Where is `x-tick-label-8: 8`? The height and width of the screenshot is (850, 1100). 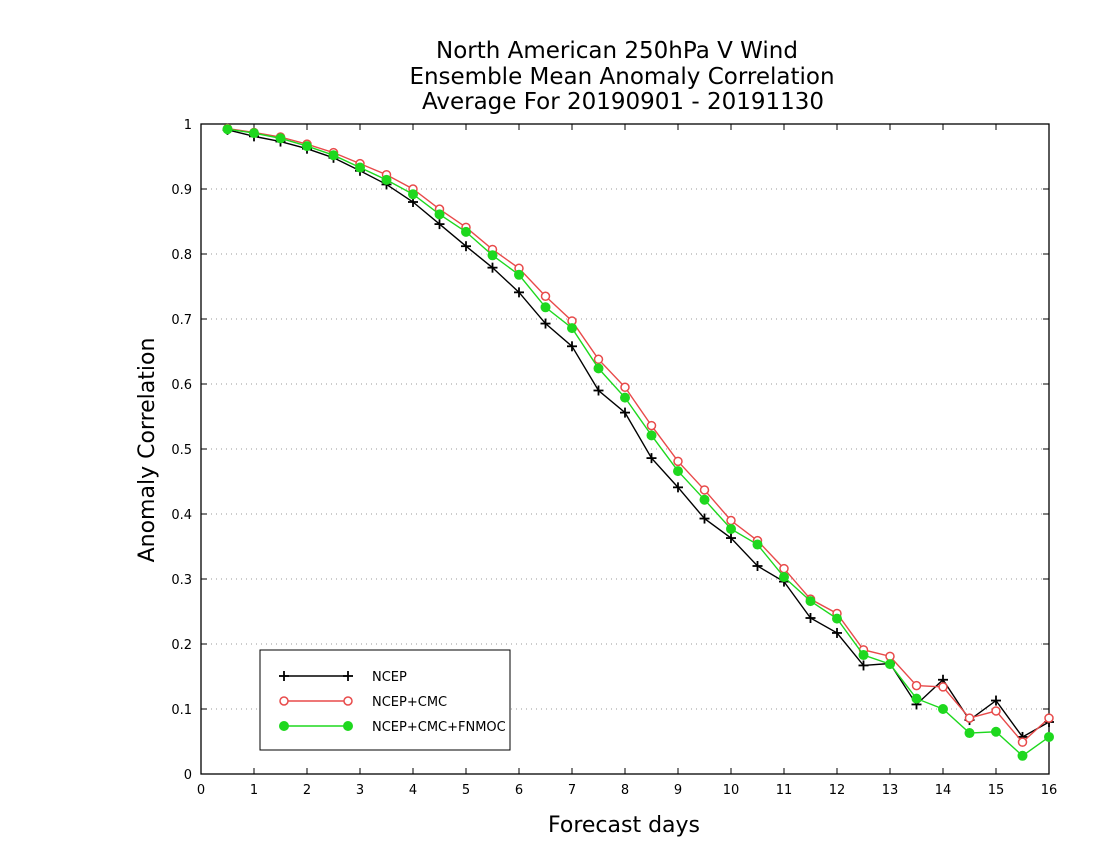 x-tick-label-8: 8 is located at coordinates (625, 790).